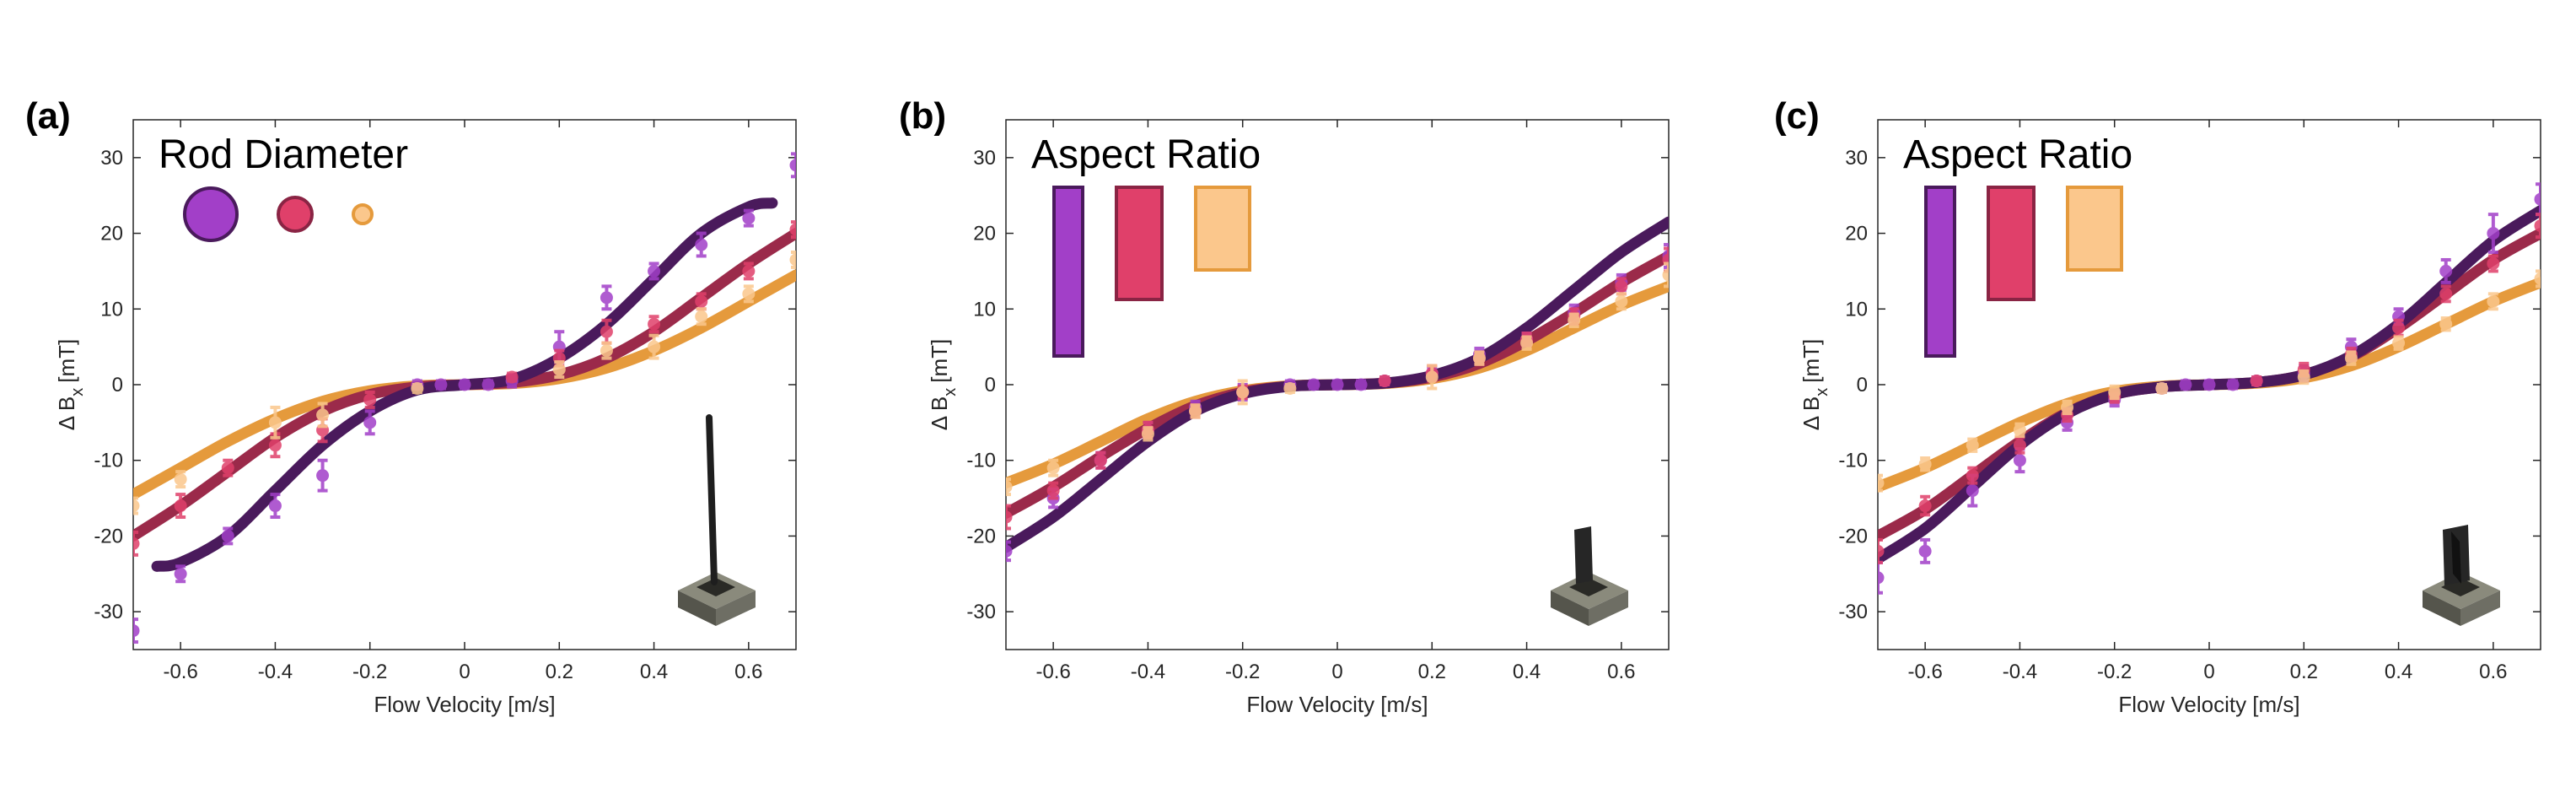 The image size is (2576, 809). I want to click on x-tick-label: 0, so click(465, 672).